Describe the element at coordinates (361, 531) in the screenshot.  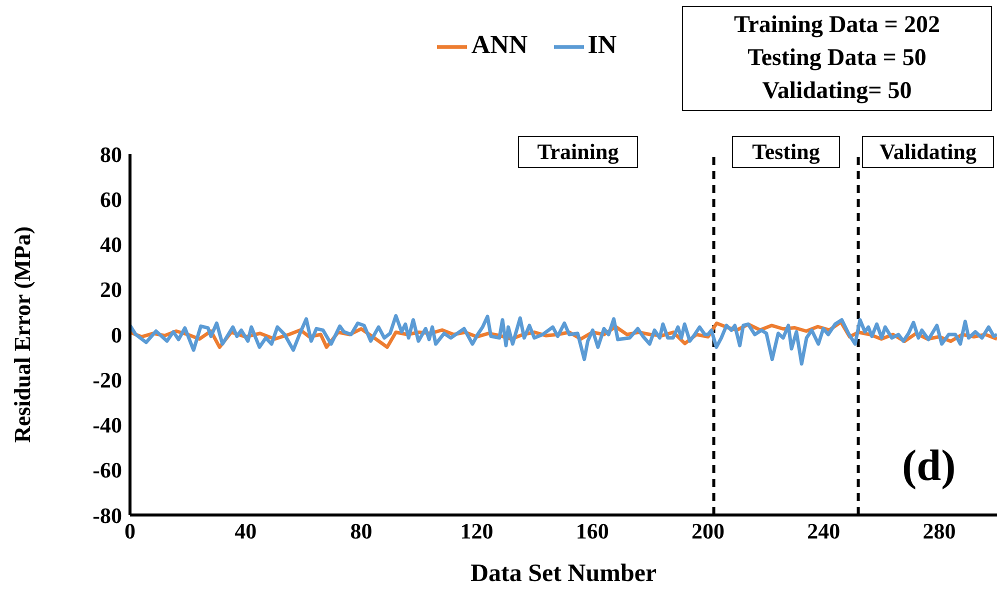
I see `x-tick-label: 80` at that location.